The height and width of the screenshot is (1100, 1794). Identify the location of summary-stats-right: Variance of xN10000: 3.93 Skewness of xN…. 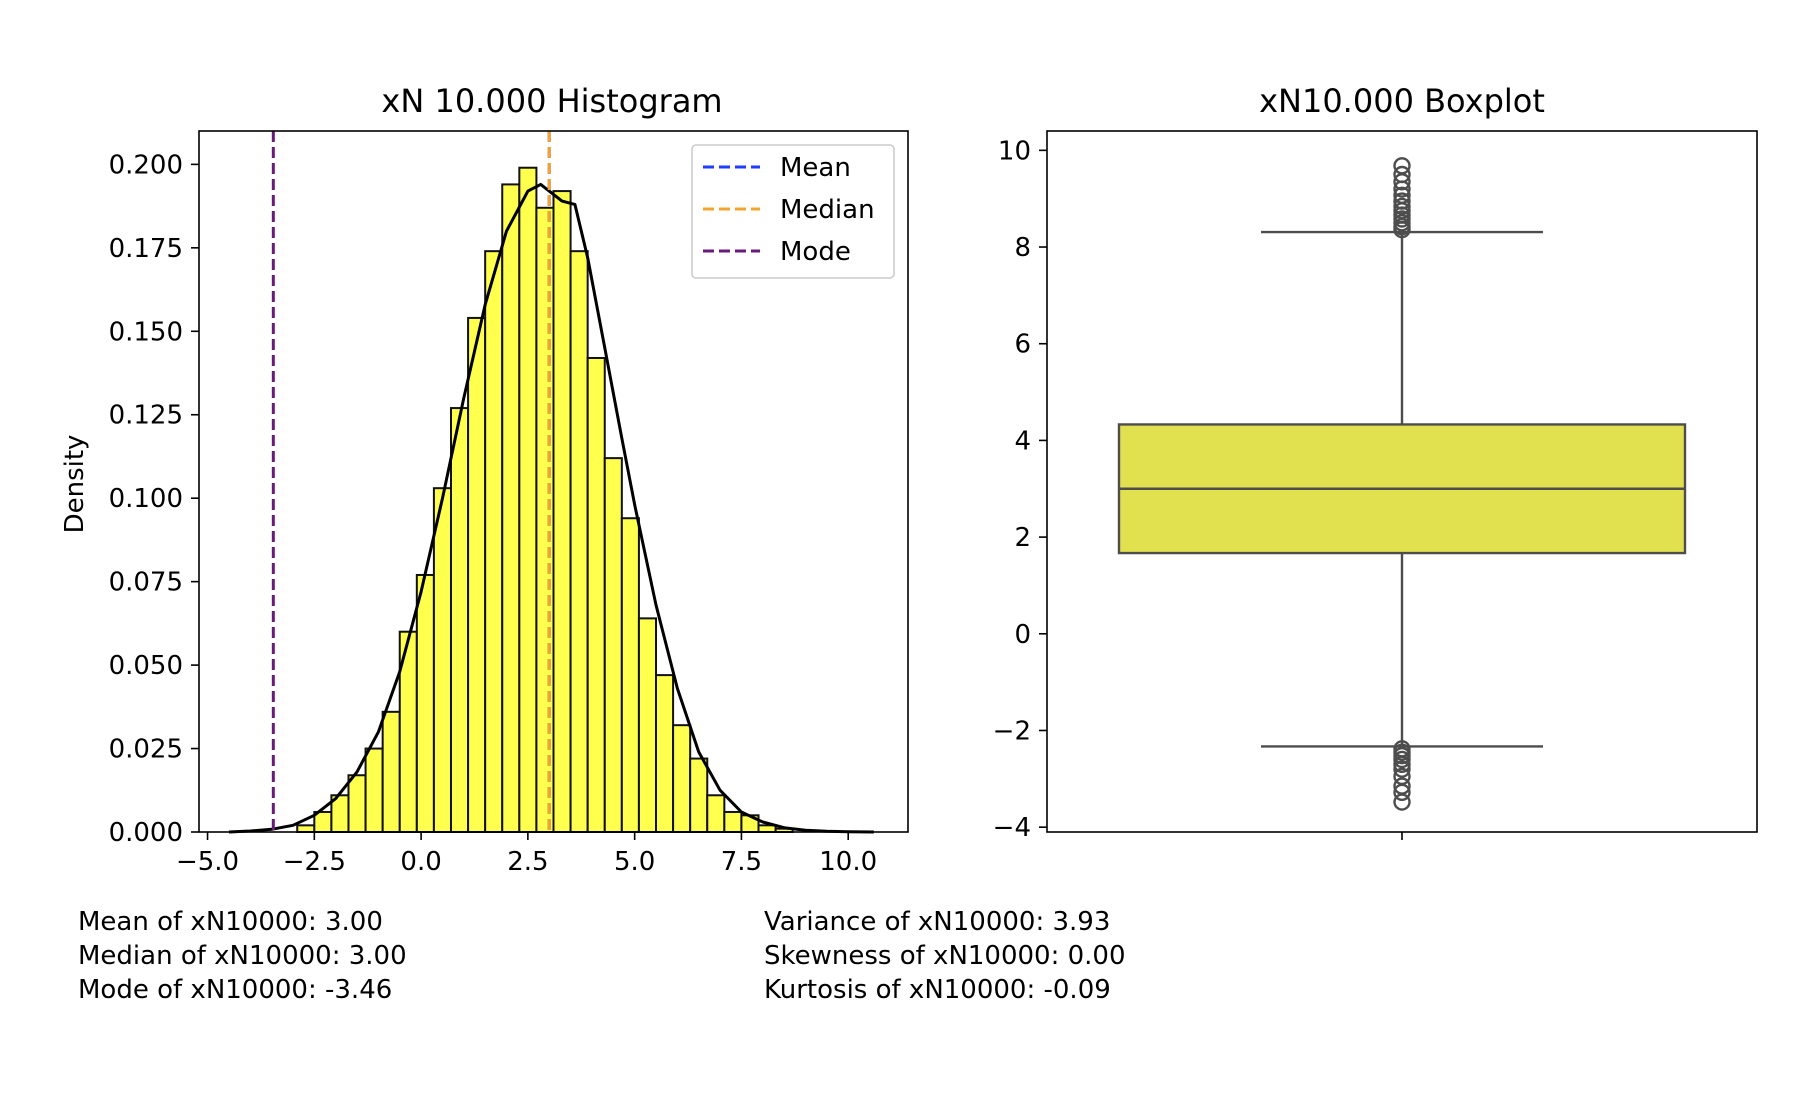
(945, 956).